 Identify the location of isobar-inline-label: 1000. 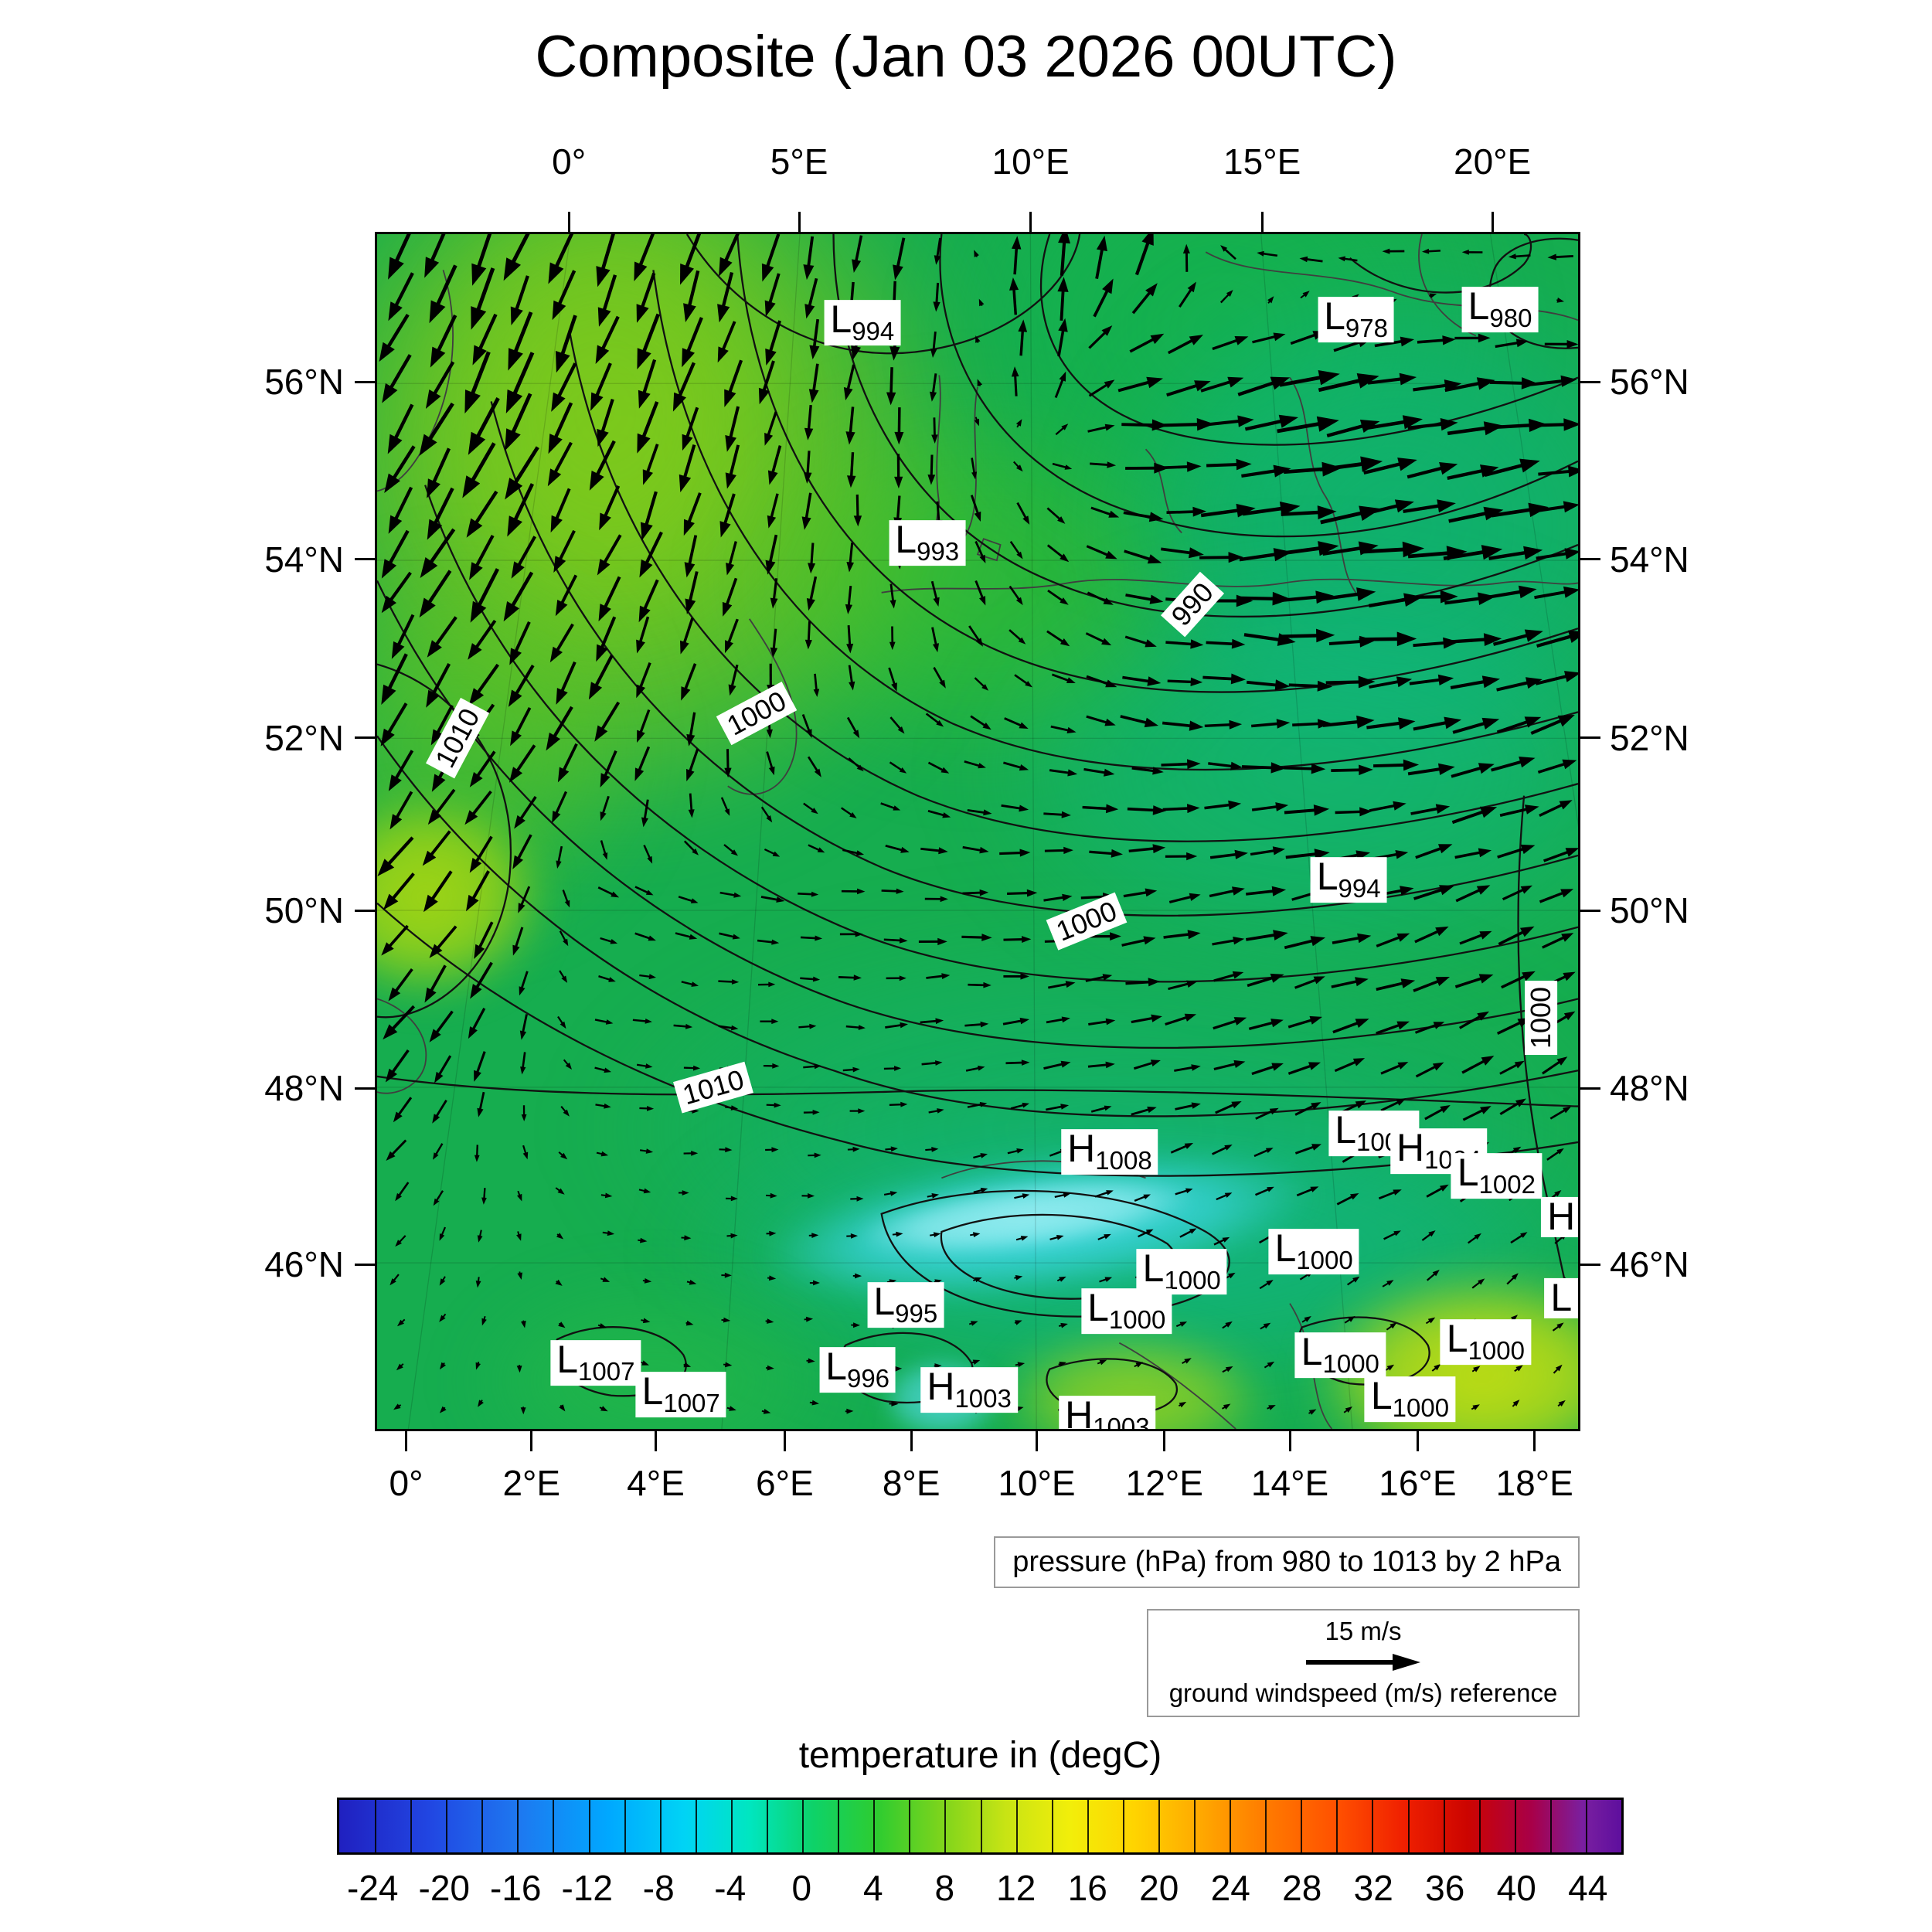
(757, 713).